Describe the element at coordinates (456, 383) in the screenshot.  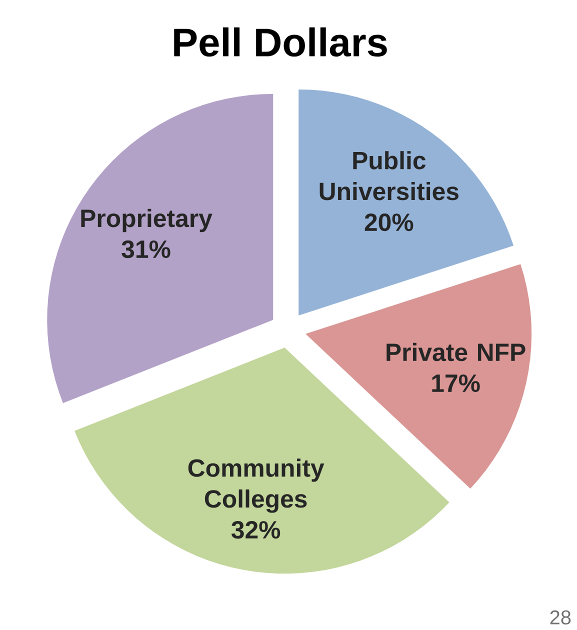
I see `data-label: 17%` at that location.